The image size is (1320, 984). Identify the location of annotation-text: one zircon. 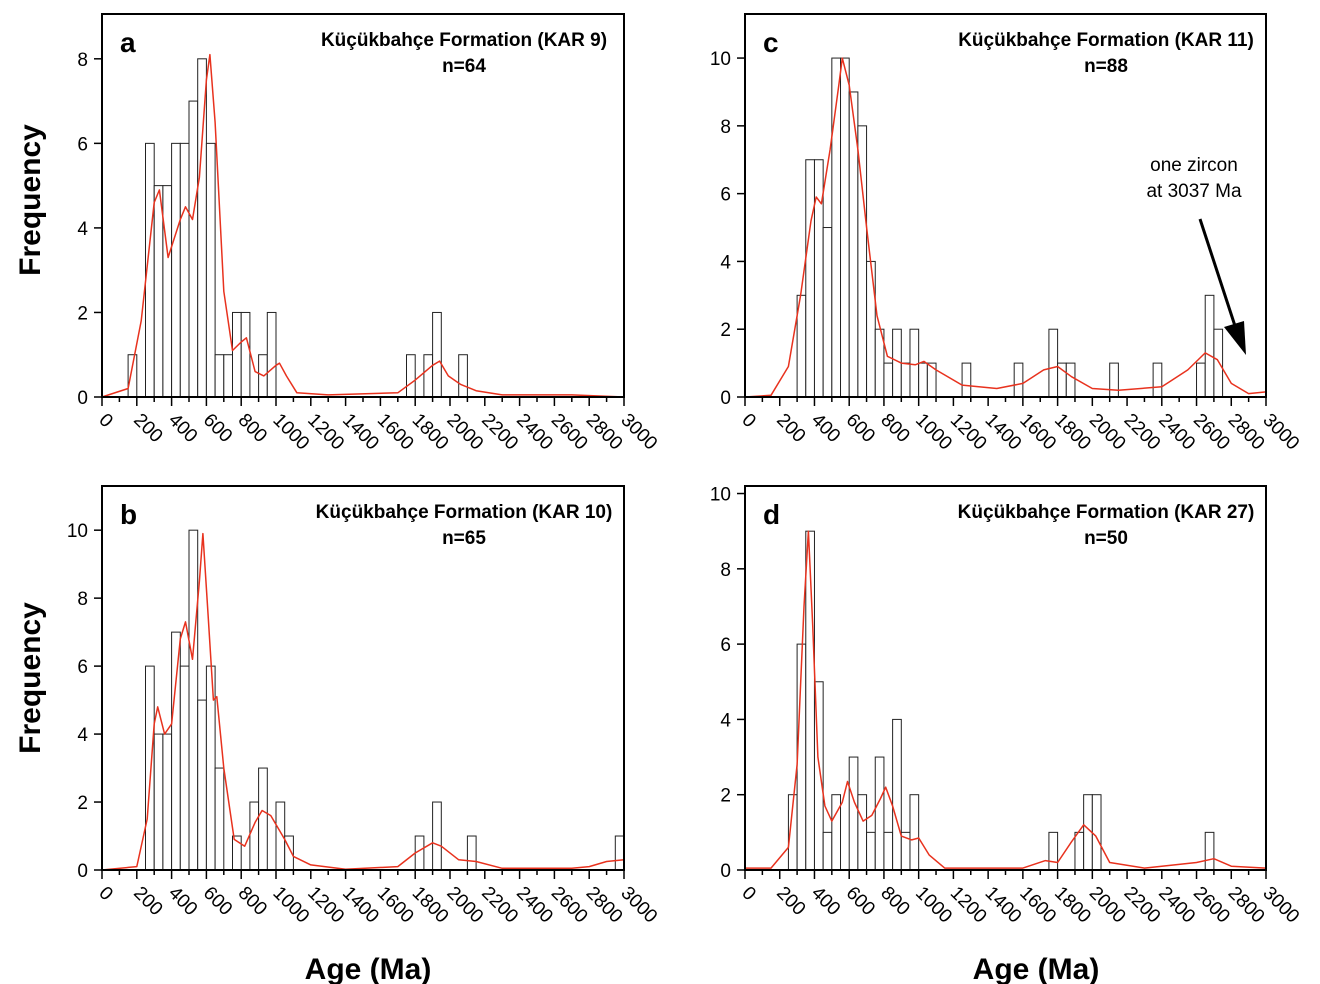
(1194, 165).